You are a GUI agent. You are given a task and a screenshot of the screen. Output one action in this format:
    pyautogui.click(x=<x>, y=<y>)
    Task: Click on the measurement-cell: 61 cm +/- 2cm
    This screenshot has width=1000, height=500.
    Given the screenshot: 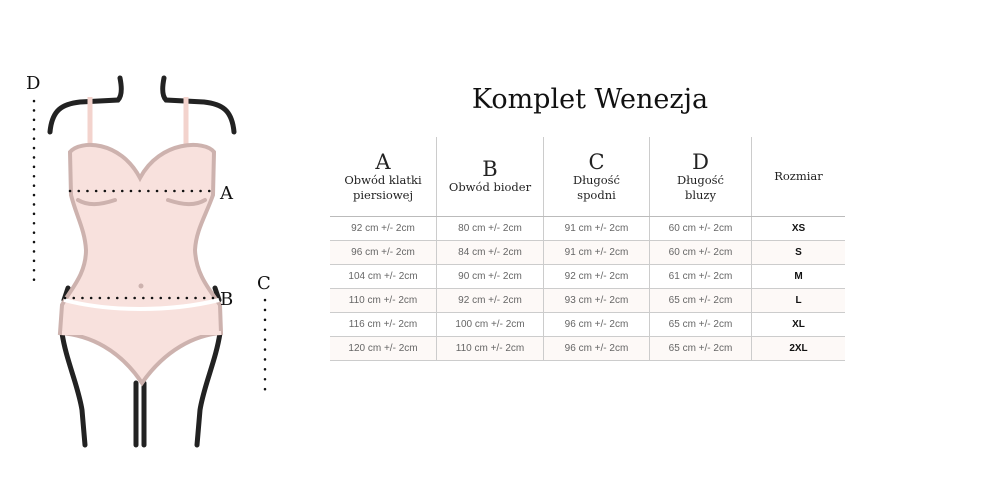 What is the action you would take?
    pyautogui.click(x=700, y=276)
    